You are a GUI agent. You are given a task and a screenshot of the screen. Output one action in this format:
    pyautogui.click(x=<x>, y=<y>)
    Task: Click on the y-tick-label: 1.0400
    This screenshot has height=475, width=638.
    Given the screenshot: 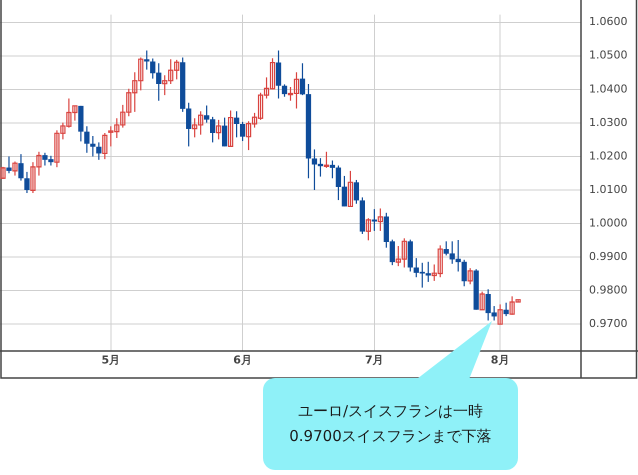 What is the action you would take?
    pyautogui.click(x=608, y=89)
    